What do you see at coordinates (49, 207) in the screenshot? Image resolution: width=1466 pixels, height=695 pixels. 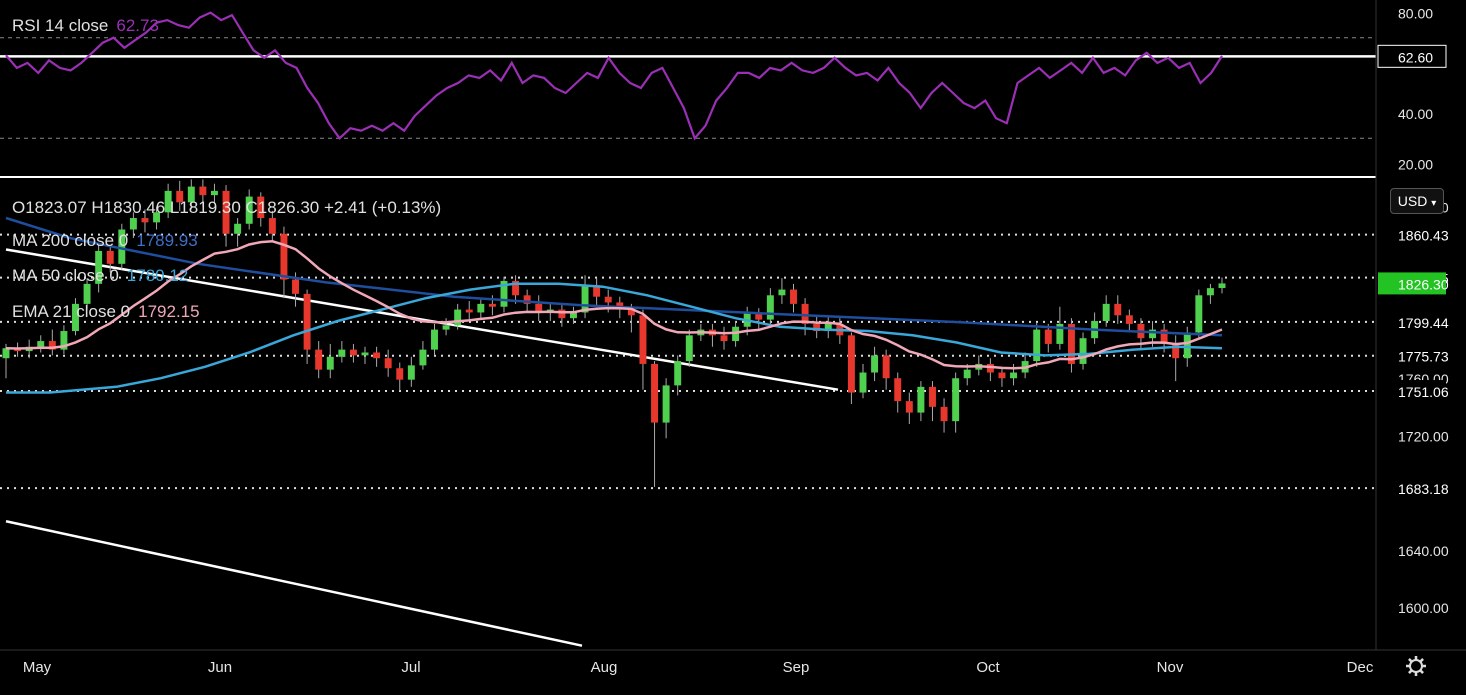 I see `ohlc-open: O1823.07` at bounding box center [49, 207].